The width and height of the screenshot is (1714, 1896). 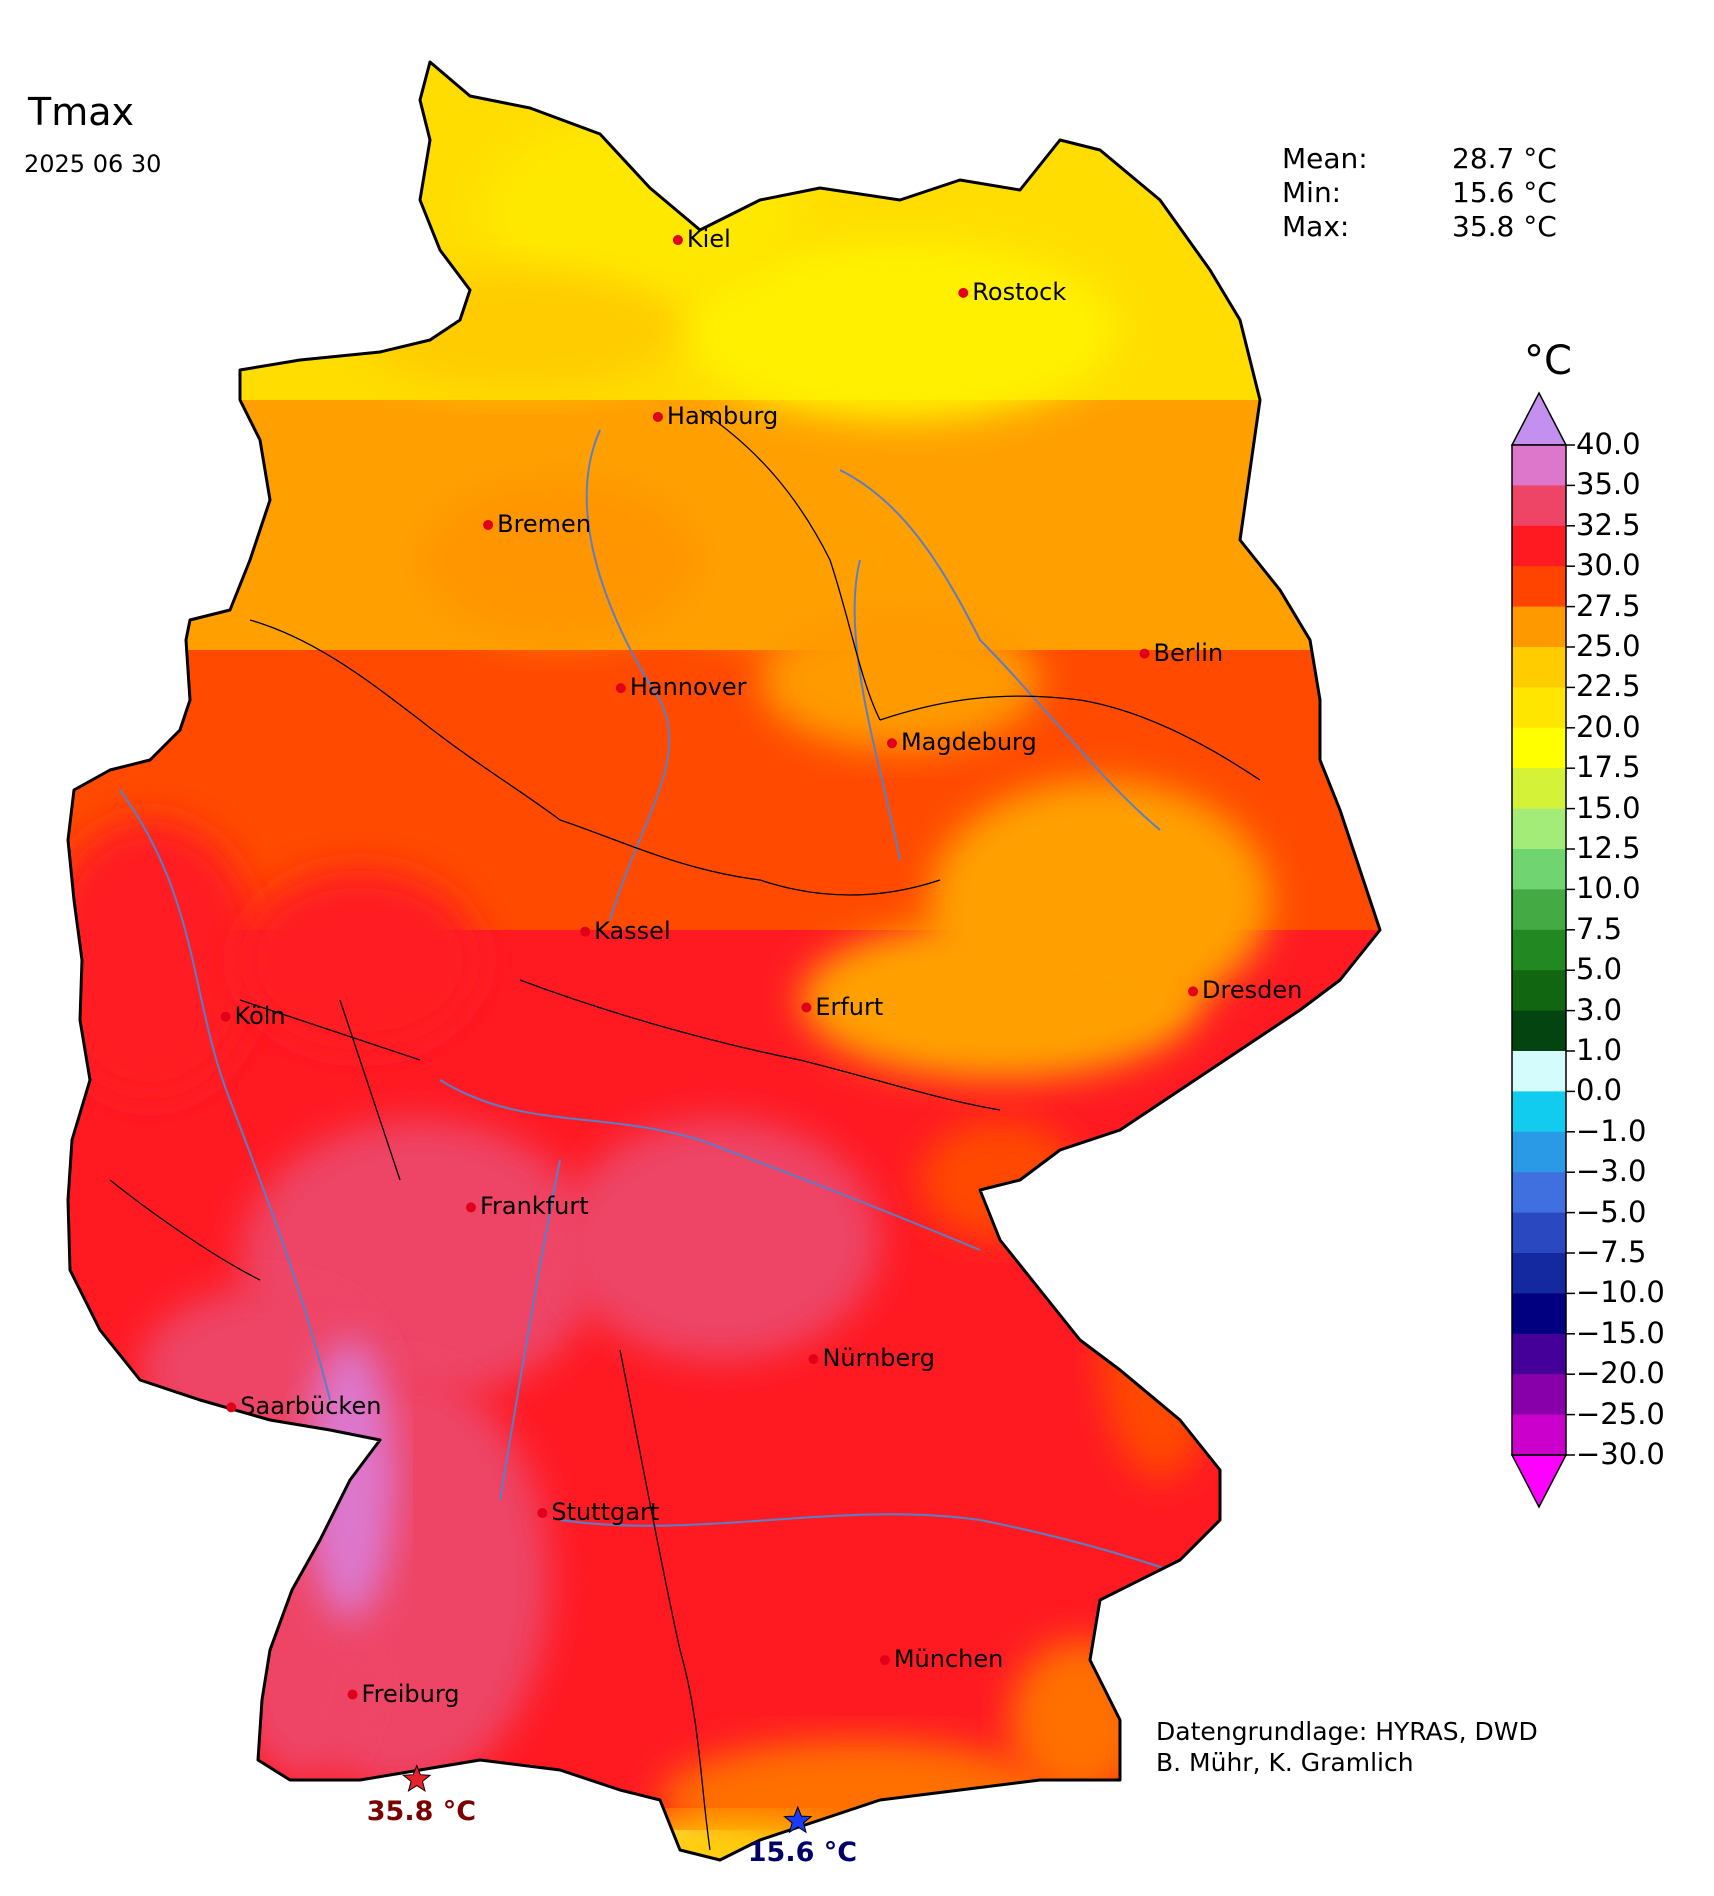 What do you see at coordinates (542, 1513) in the screenshot?
I see `city-dot-stuttgart` at bounding box center [542, 1513].